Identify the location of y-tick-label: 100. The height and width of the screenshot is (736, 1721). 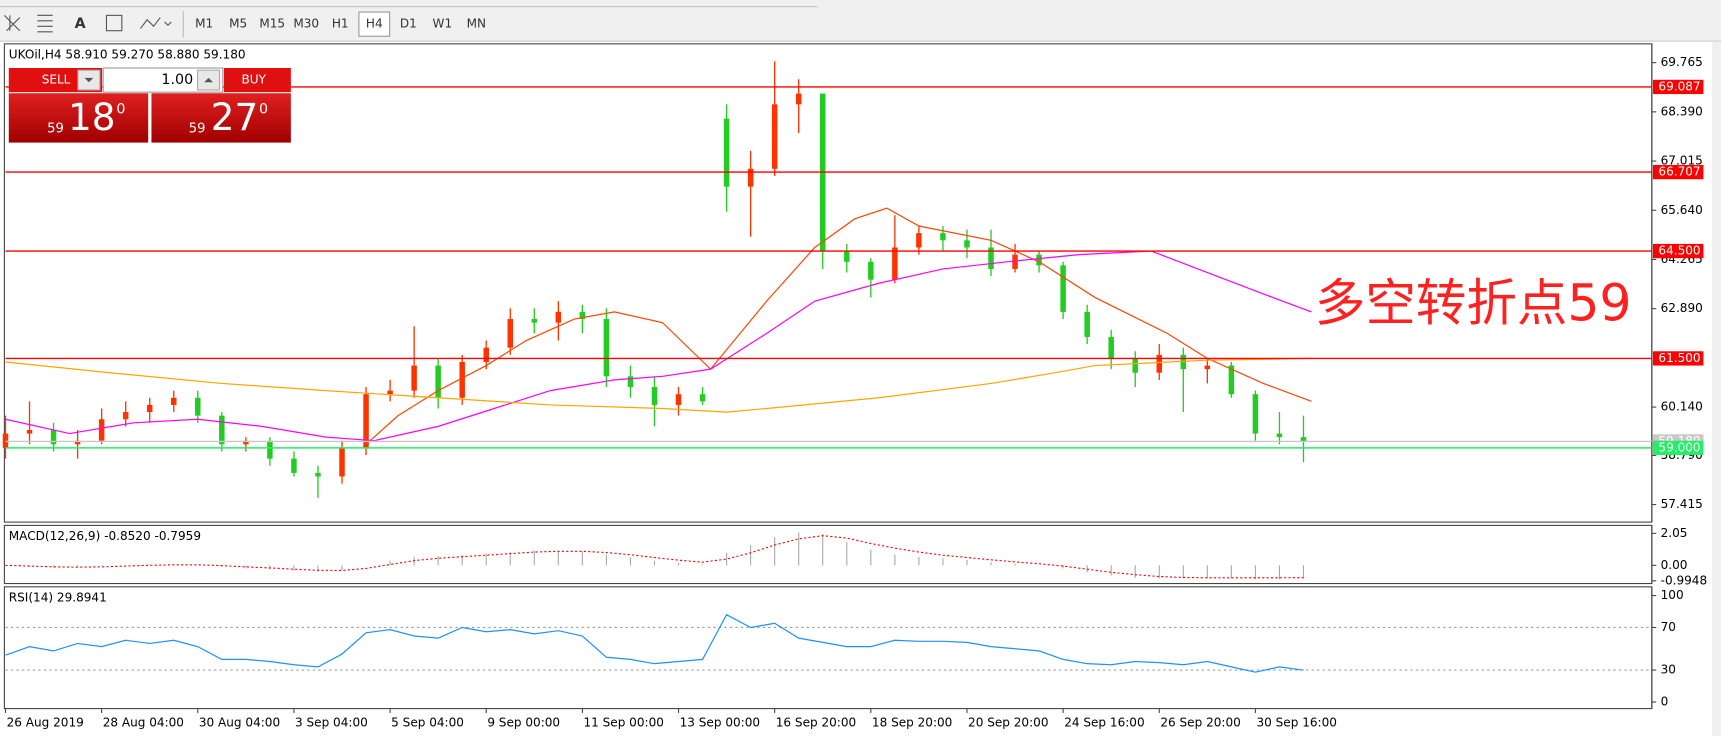
(1672, 595).